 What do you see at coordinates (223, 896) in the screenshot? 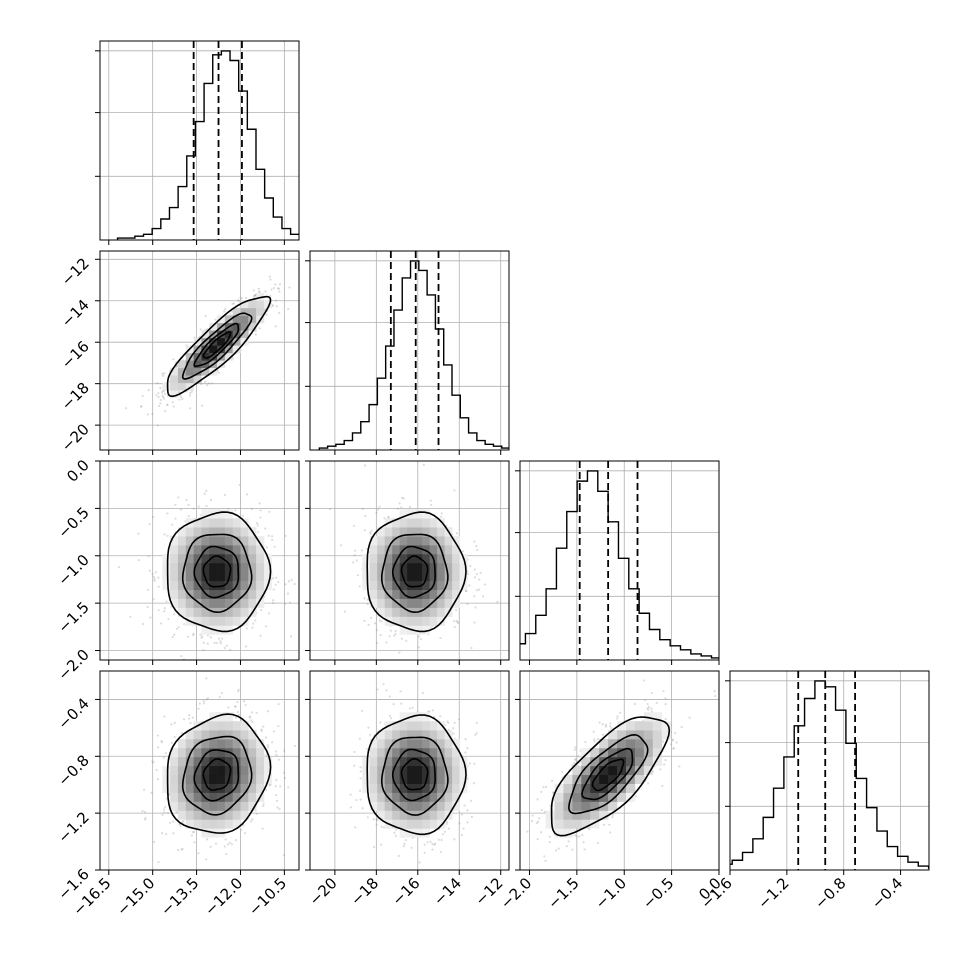
I see `x-tick-label: −12.0` at bounding box center [223, 896].